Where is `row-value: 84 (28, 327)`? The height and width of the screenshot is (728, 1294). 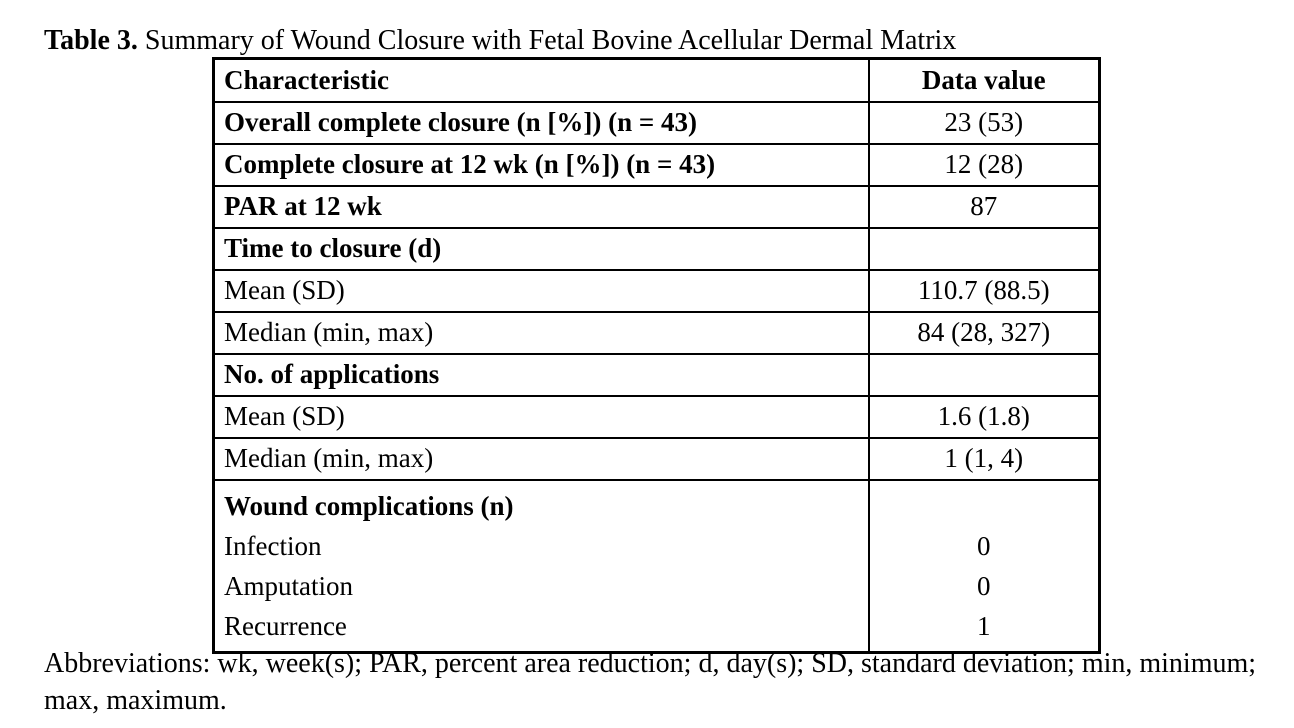 row-value: 84 (28, 327) is located at coordinates (984, 332).